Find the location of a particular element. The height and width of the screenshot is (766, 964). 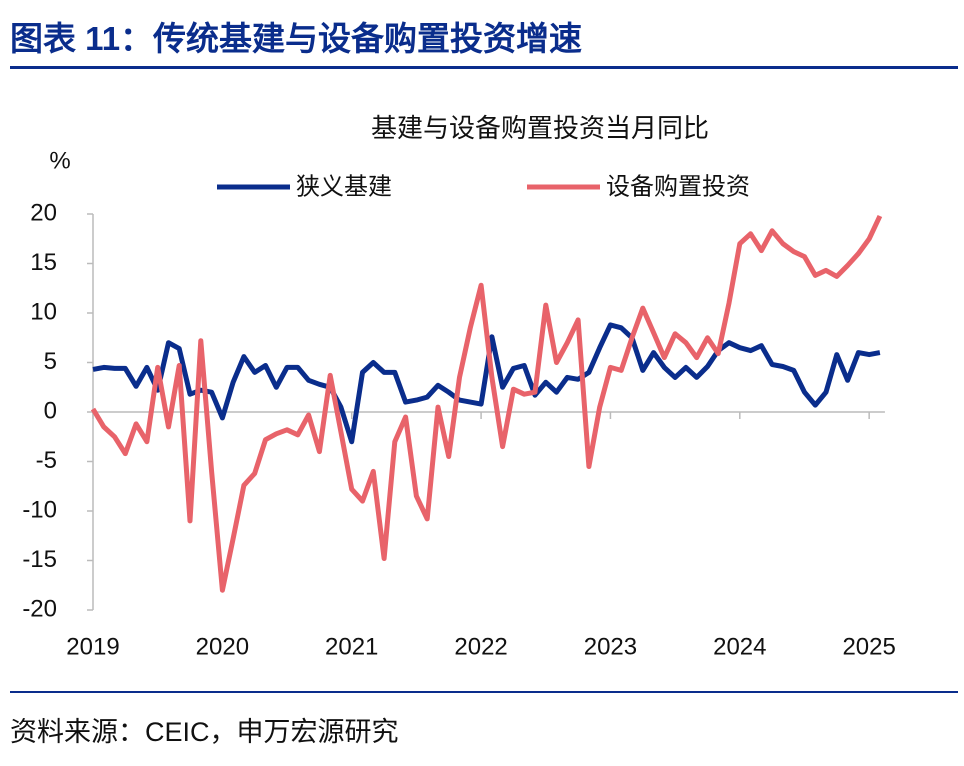

y-tick-label: 5 is located at coordinates (50, 361).